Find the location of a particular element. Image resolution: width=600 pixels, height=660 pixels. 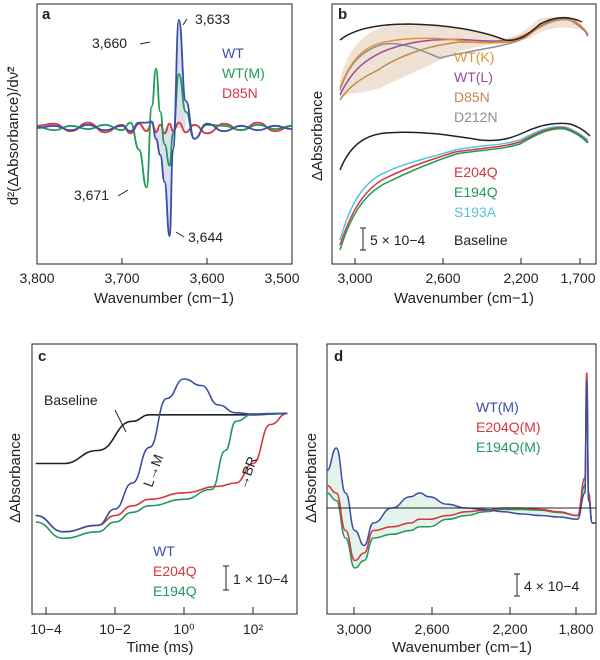

panel-d-fill is located at coordinates (461, 474).